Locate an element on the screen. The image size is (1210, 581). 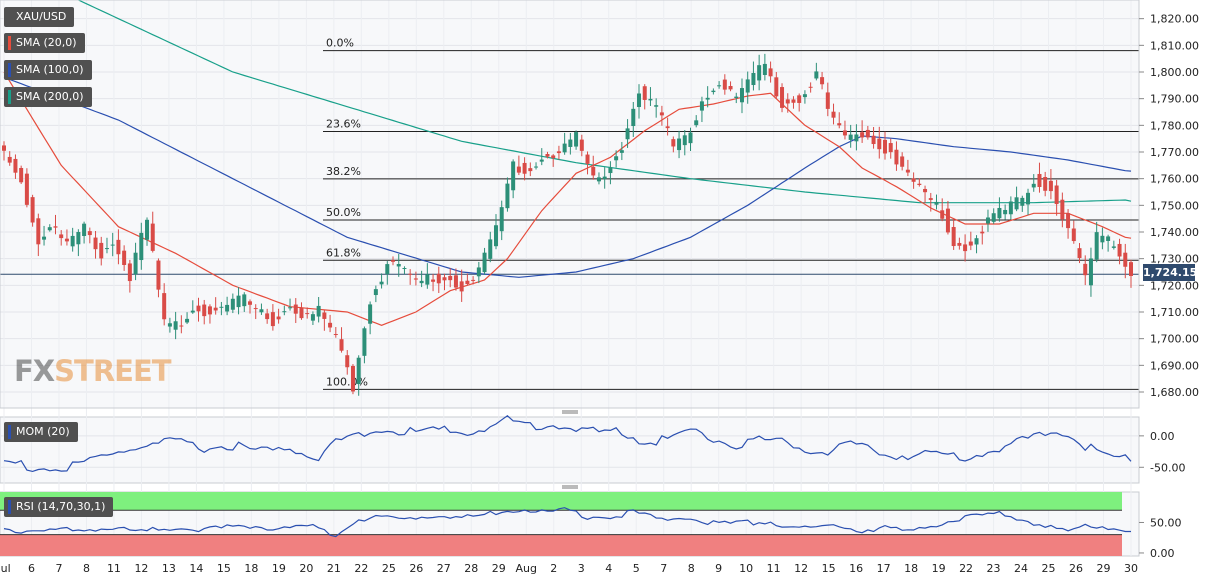
sma200-swatch is located at coordinates (9, 97).